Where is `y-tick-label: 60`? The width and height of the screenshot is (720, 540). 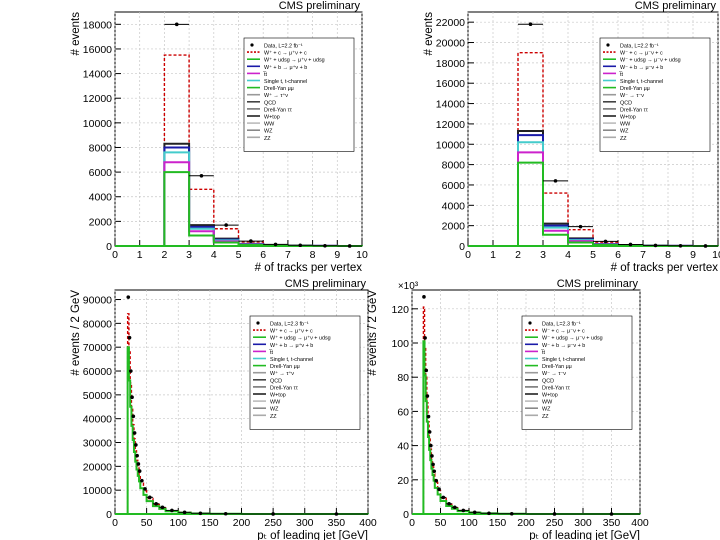 y-tick-label: 60 is located at coordinates (403, 412).